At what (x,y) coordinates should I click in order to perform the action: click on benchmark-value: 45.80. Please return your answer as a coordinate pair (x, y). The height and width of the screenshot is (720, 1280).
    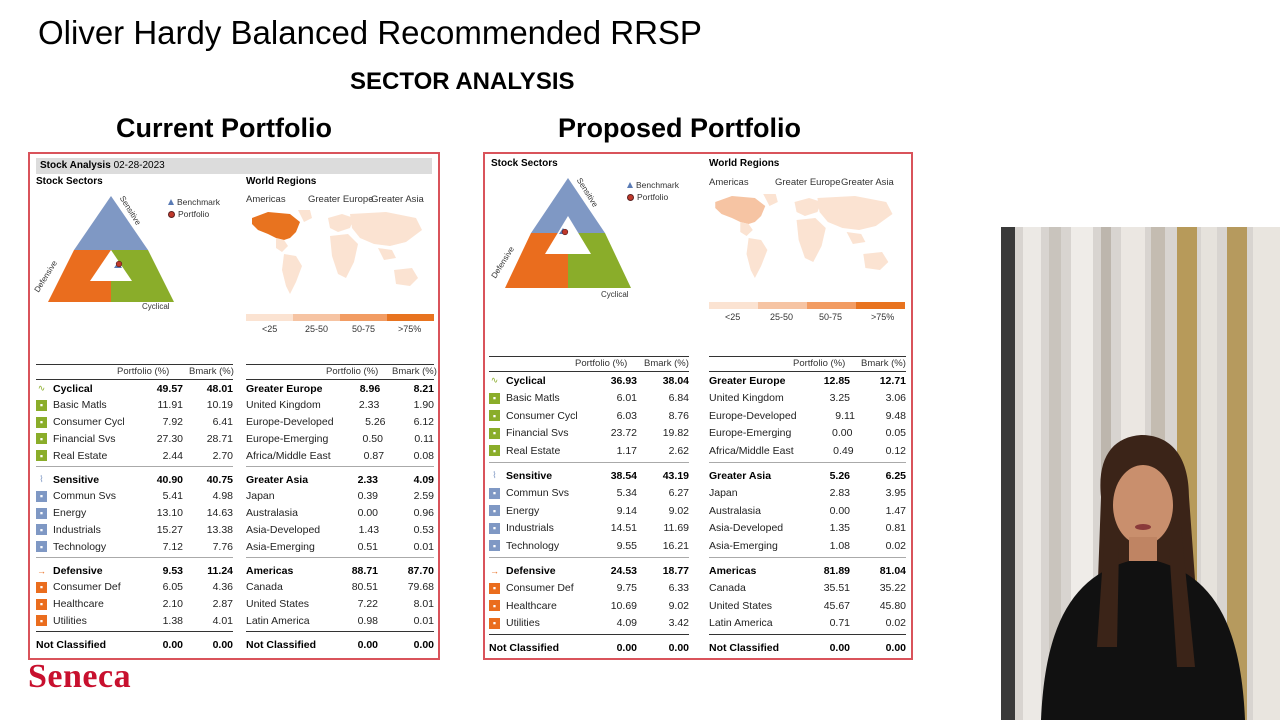
    Looking at the image, I should click on (892, 605).